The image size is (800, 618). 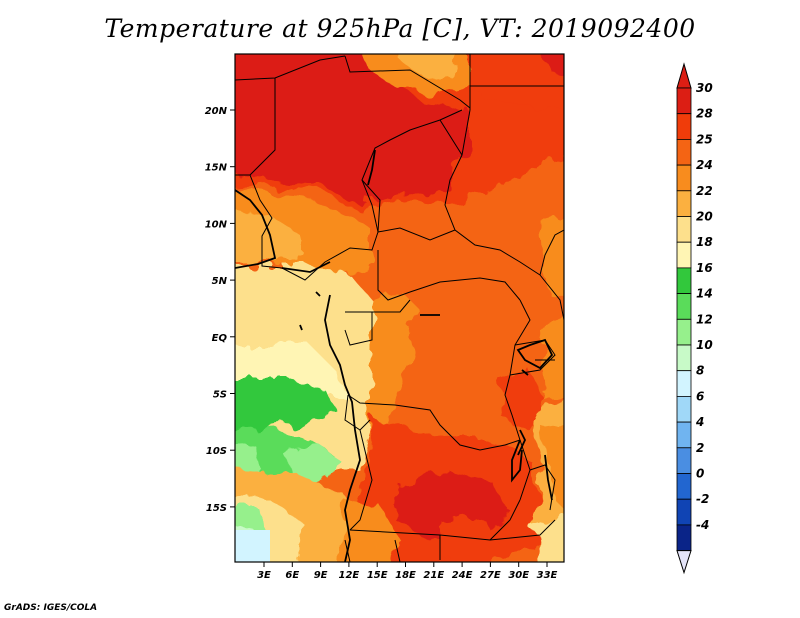 I want to click on lon-tick-label: 21E, so click(x=433, y=575).